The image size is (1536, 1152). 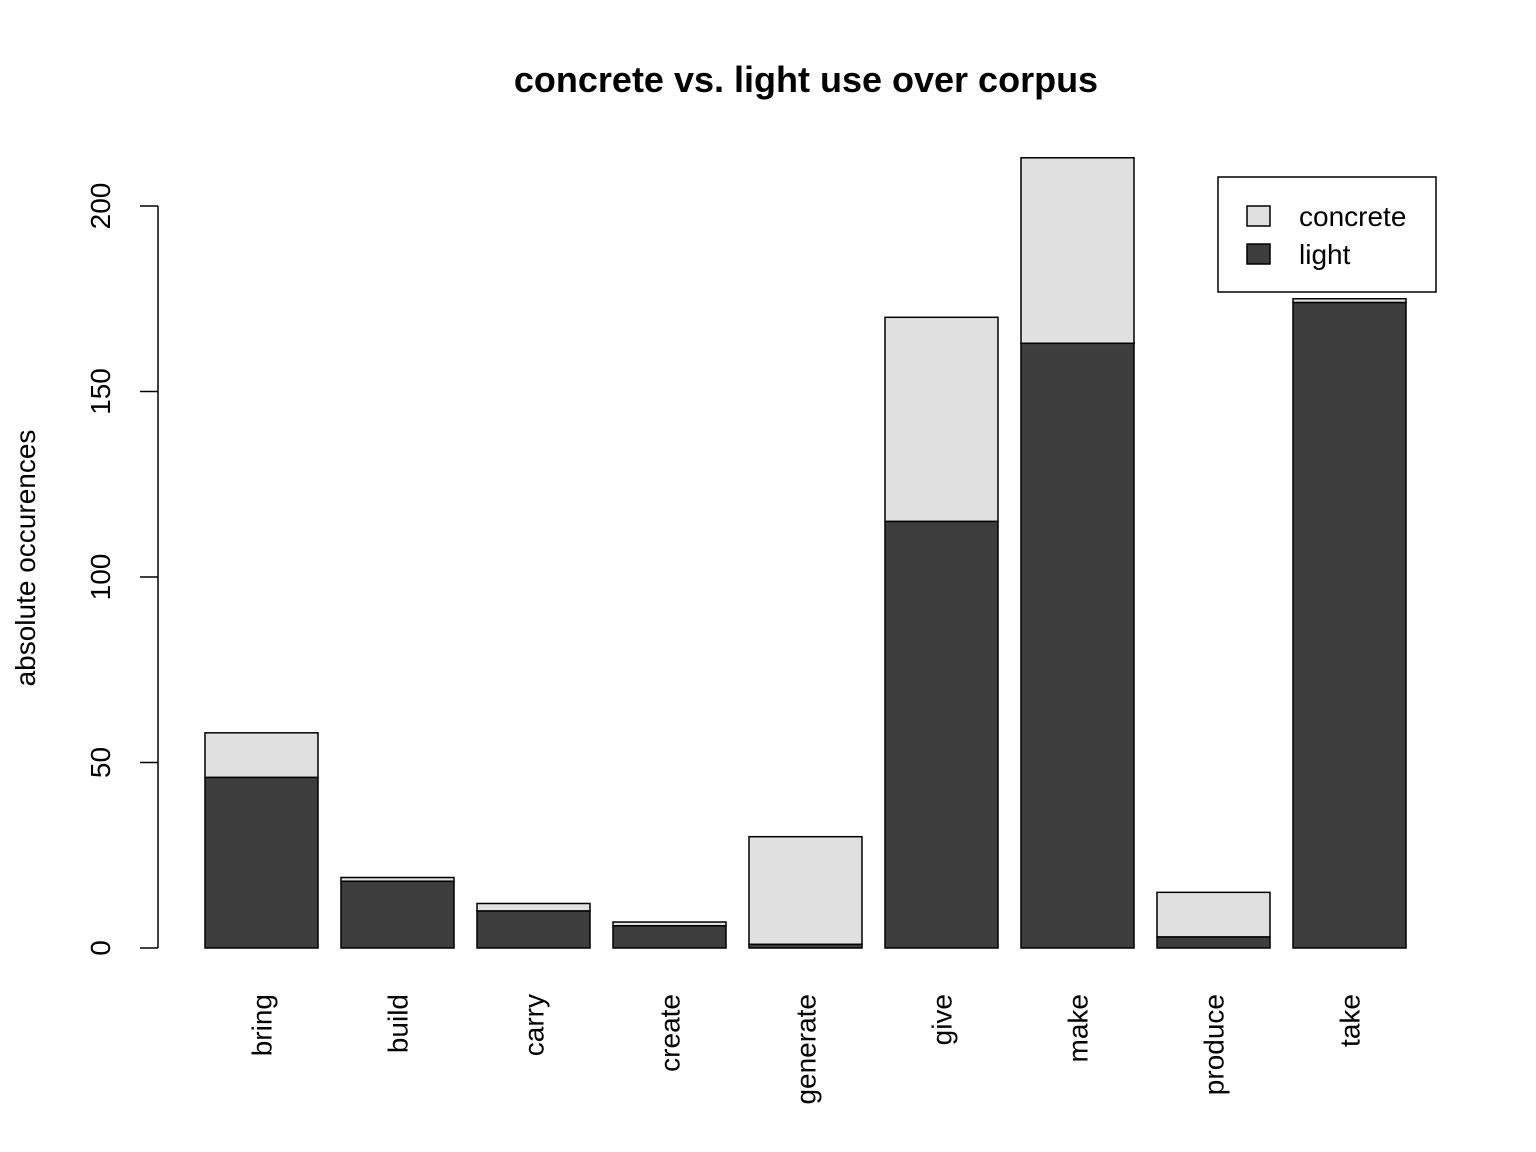 What do you see at coordinates (533, 929) in the screenshot?
I see `bar-carry-light` at bounding box center [533, 929].